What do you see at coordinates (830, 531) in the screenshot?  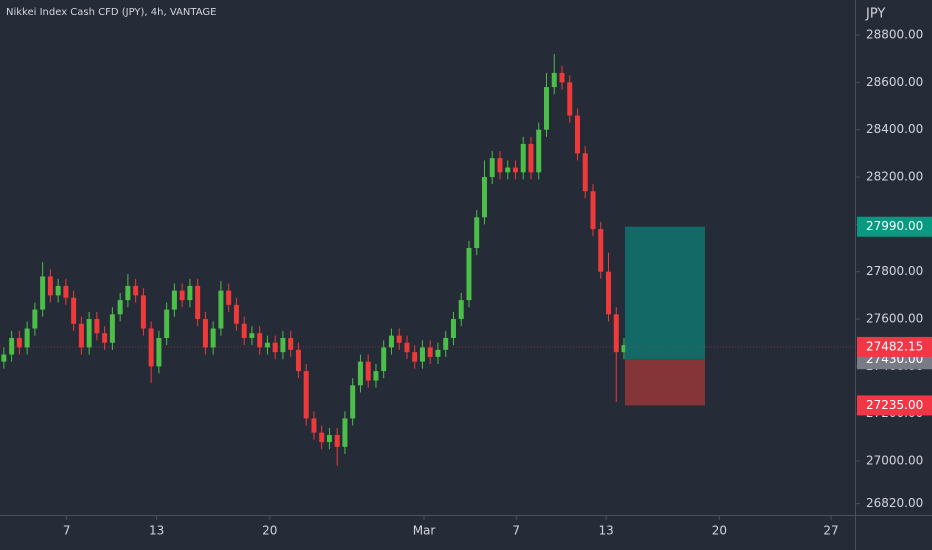 I see `x-tick-label: 27` at bounding box center [830, 531].